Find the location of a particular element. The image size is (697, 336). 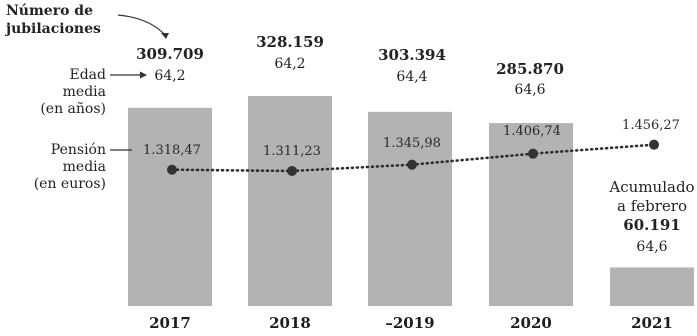

label-arrows is located at coordinates (139, 82).